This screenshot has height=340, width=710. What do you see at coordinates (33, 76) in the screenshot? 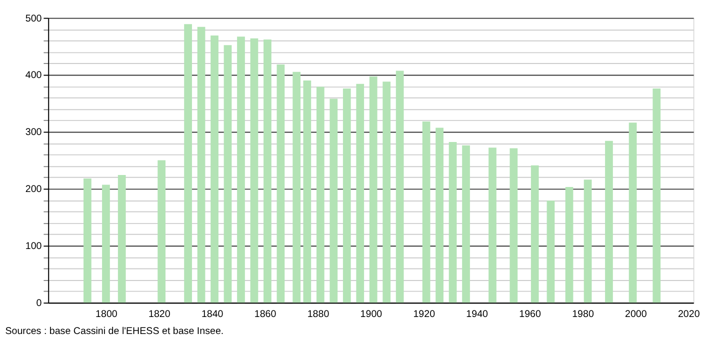
I see `y-tick-label: 400` at bounding box center [33, 76].